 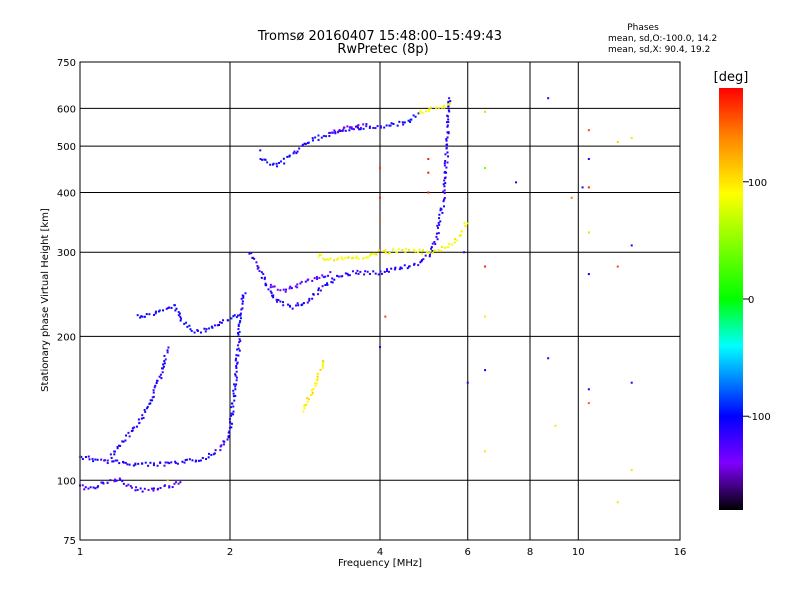 I want to click on phases-x-mean: mean, sd,X: 90.4, 19.2, so click(x=659, y=50).